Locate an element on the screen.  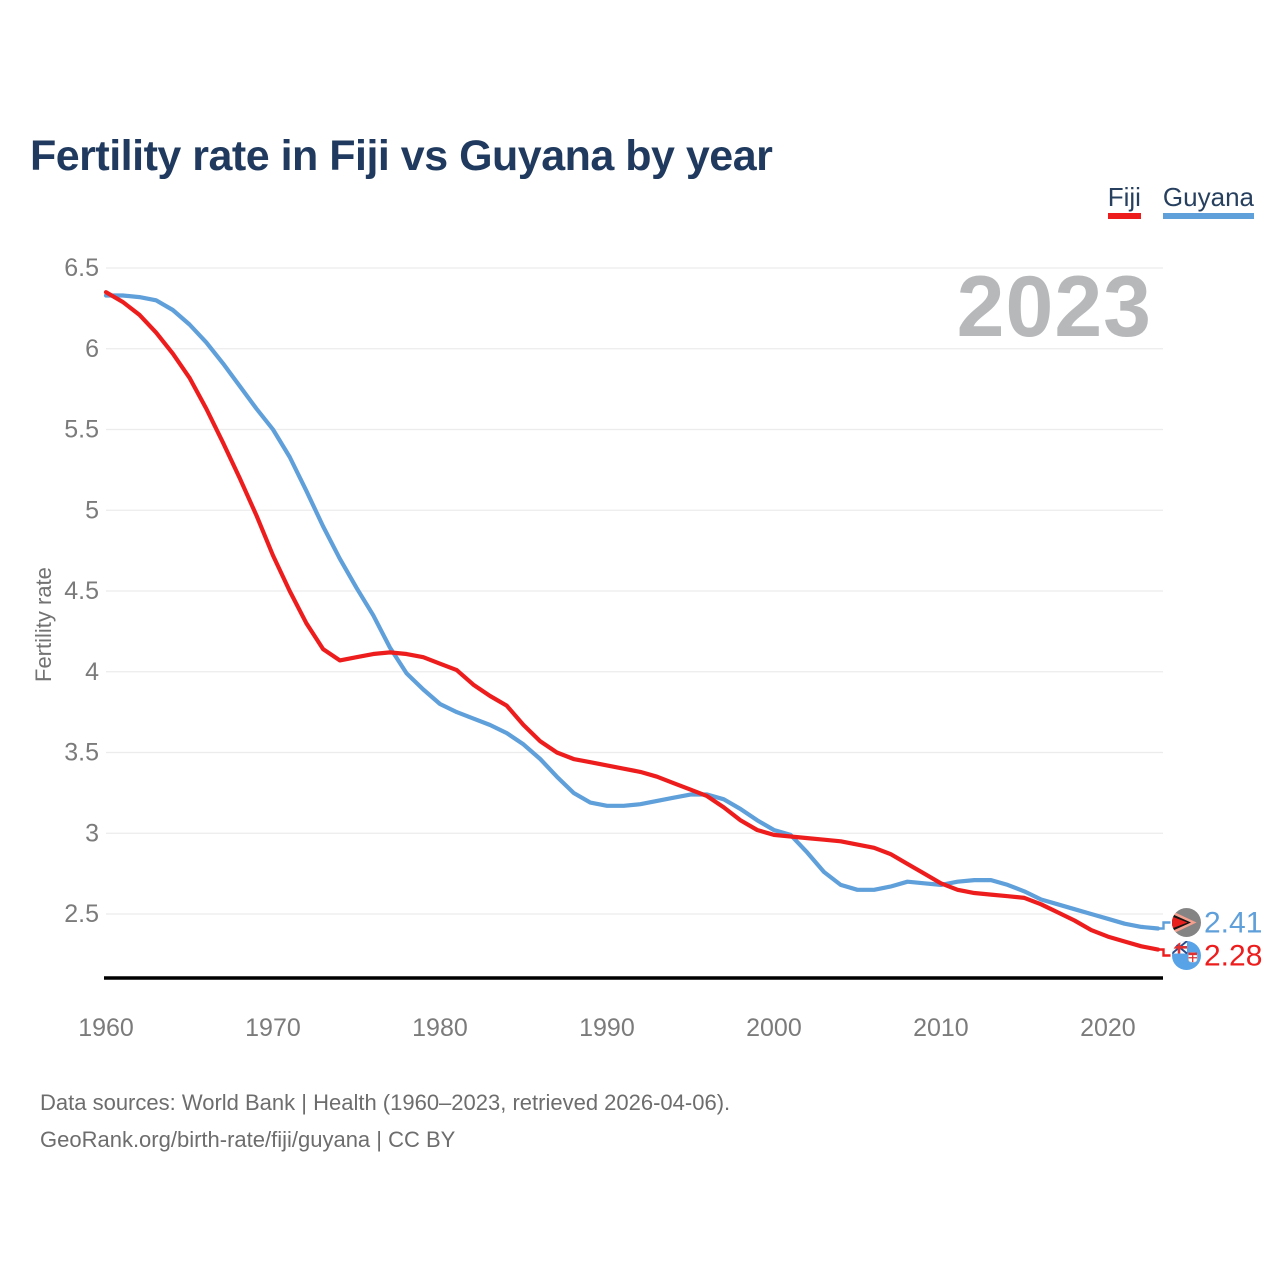
y-tick-label: 2.5 is located at coordinates (81, 914).